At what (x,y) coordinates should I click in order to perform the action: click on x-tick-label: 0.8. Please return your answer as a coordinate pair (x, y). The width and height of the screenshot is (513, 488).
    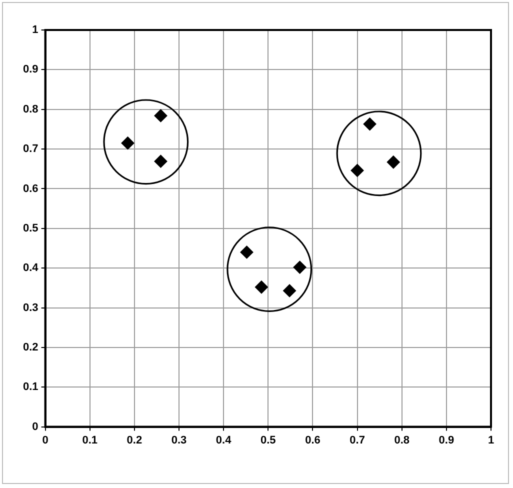
    Looking at the image, I should click on (402, 440).